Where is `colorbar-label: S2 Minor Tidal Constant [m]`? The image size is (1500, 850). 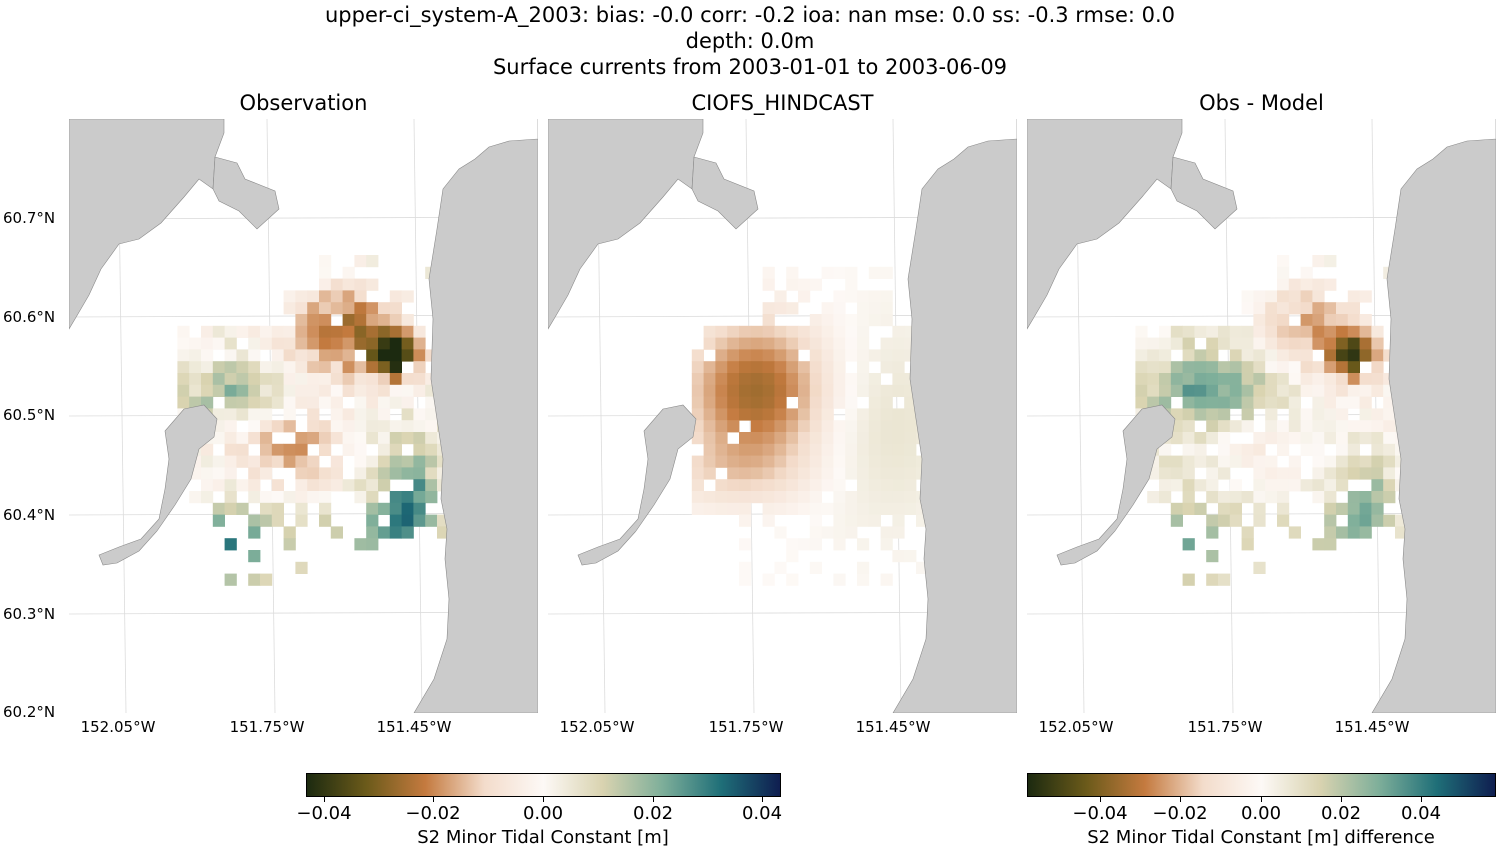
colorbar-label: S2 Minor Tidal Constant [m] is located at coordinates (543, 837).